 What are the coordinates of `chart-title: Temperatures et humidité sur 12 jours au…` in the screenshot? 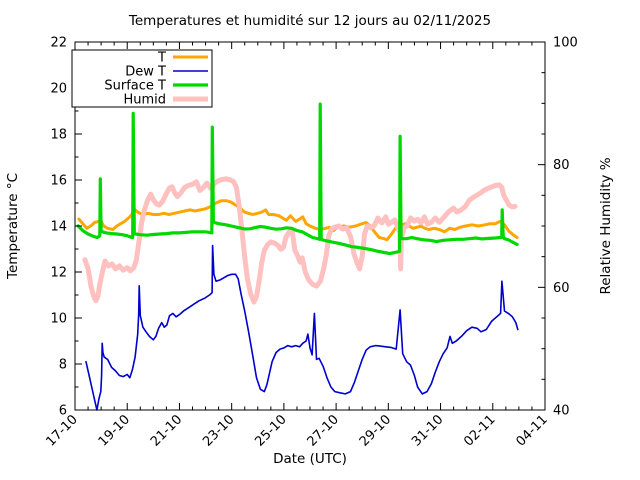 It's located at (309, 21).